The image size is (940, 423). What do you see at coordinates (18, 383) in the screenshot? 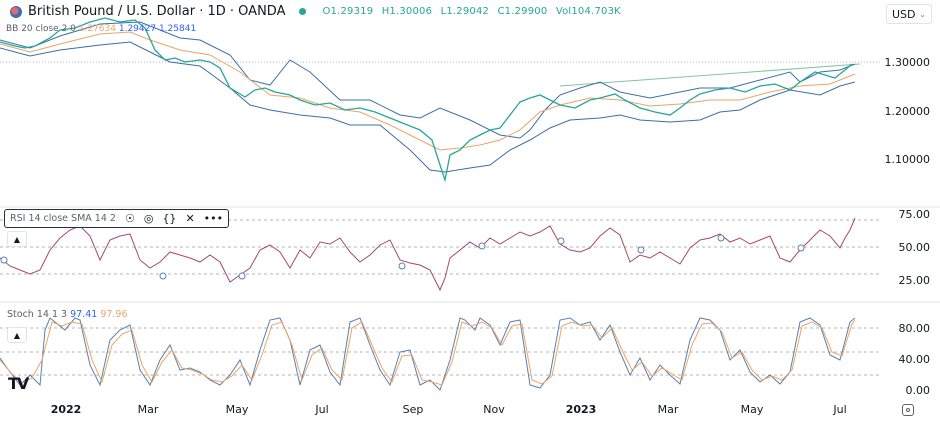
I see `tradingview-logo: TV` at bounding box center [18, 383].